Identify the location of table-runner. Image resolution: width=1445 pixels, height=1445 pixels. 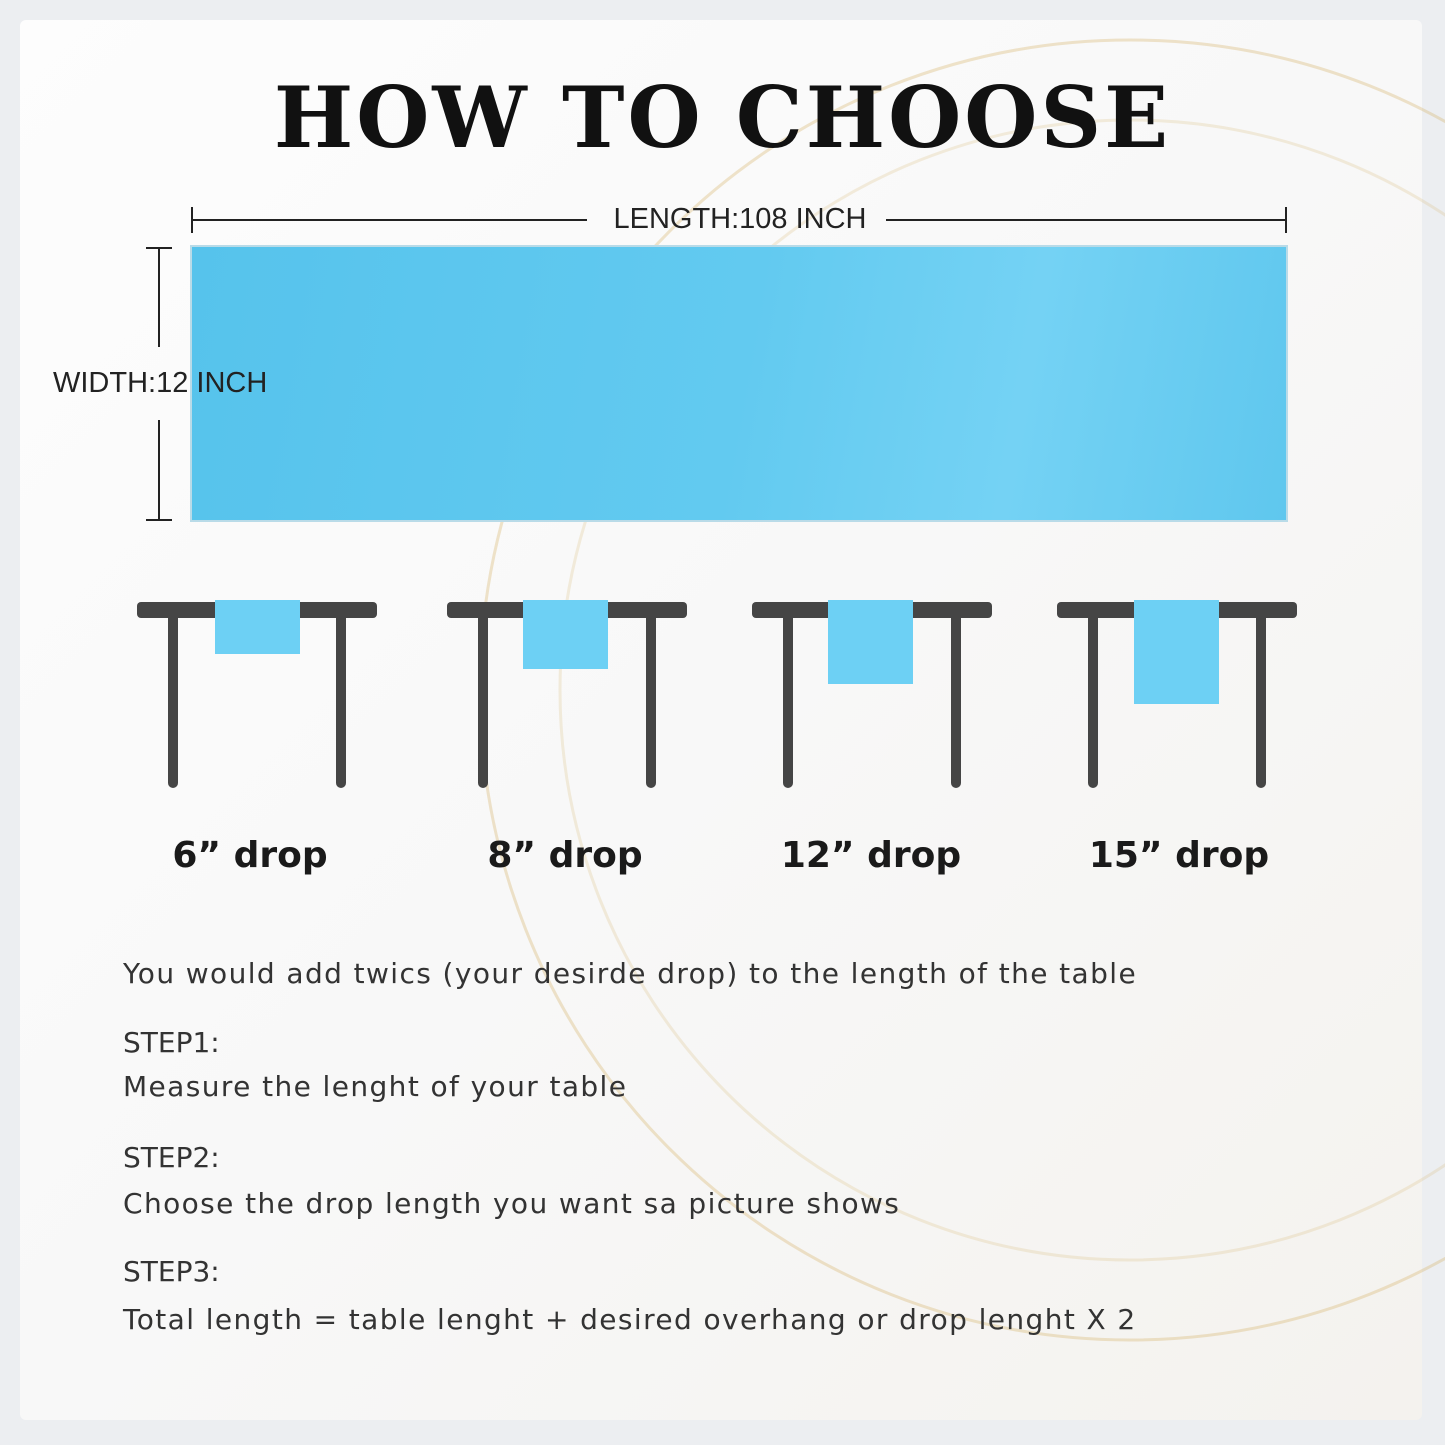
(739, 383).